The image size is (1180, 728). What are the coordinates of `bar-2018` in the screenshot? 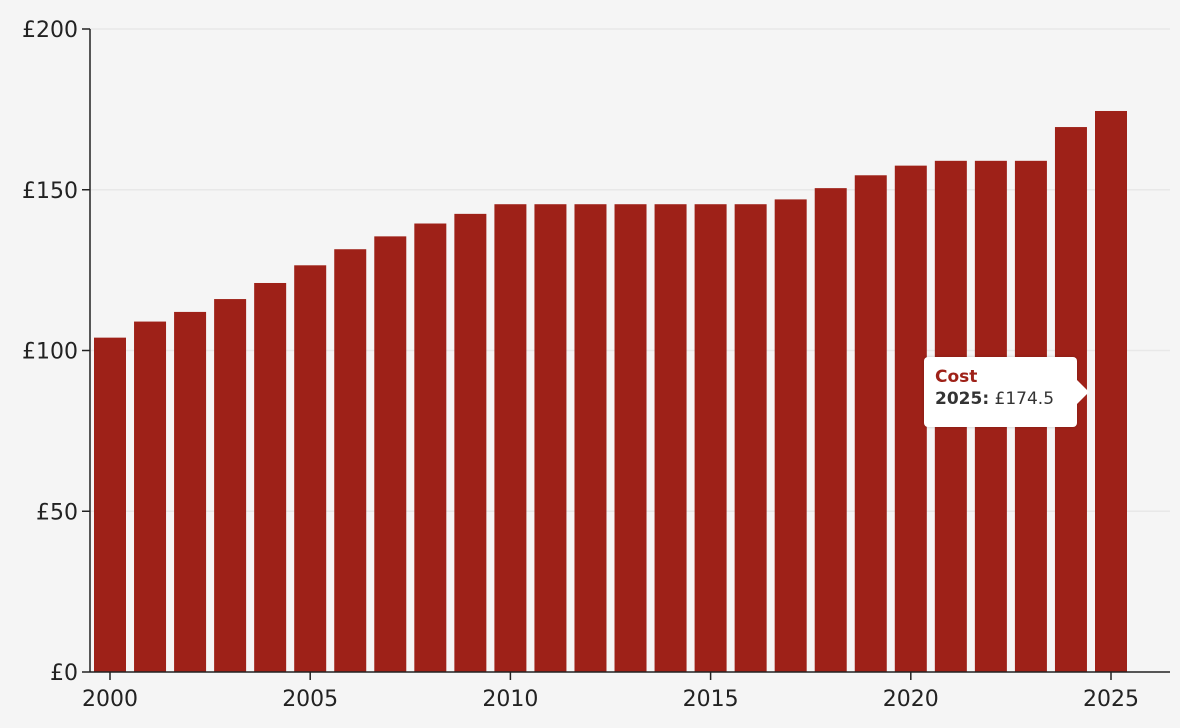 It's located at (830, 430).